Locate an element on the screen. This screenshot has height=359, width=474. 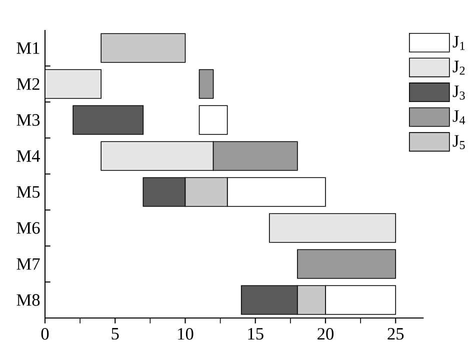
y-tick-label: M4 is located at coordinates (28, 156).